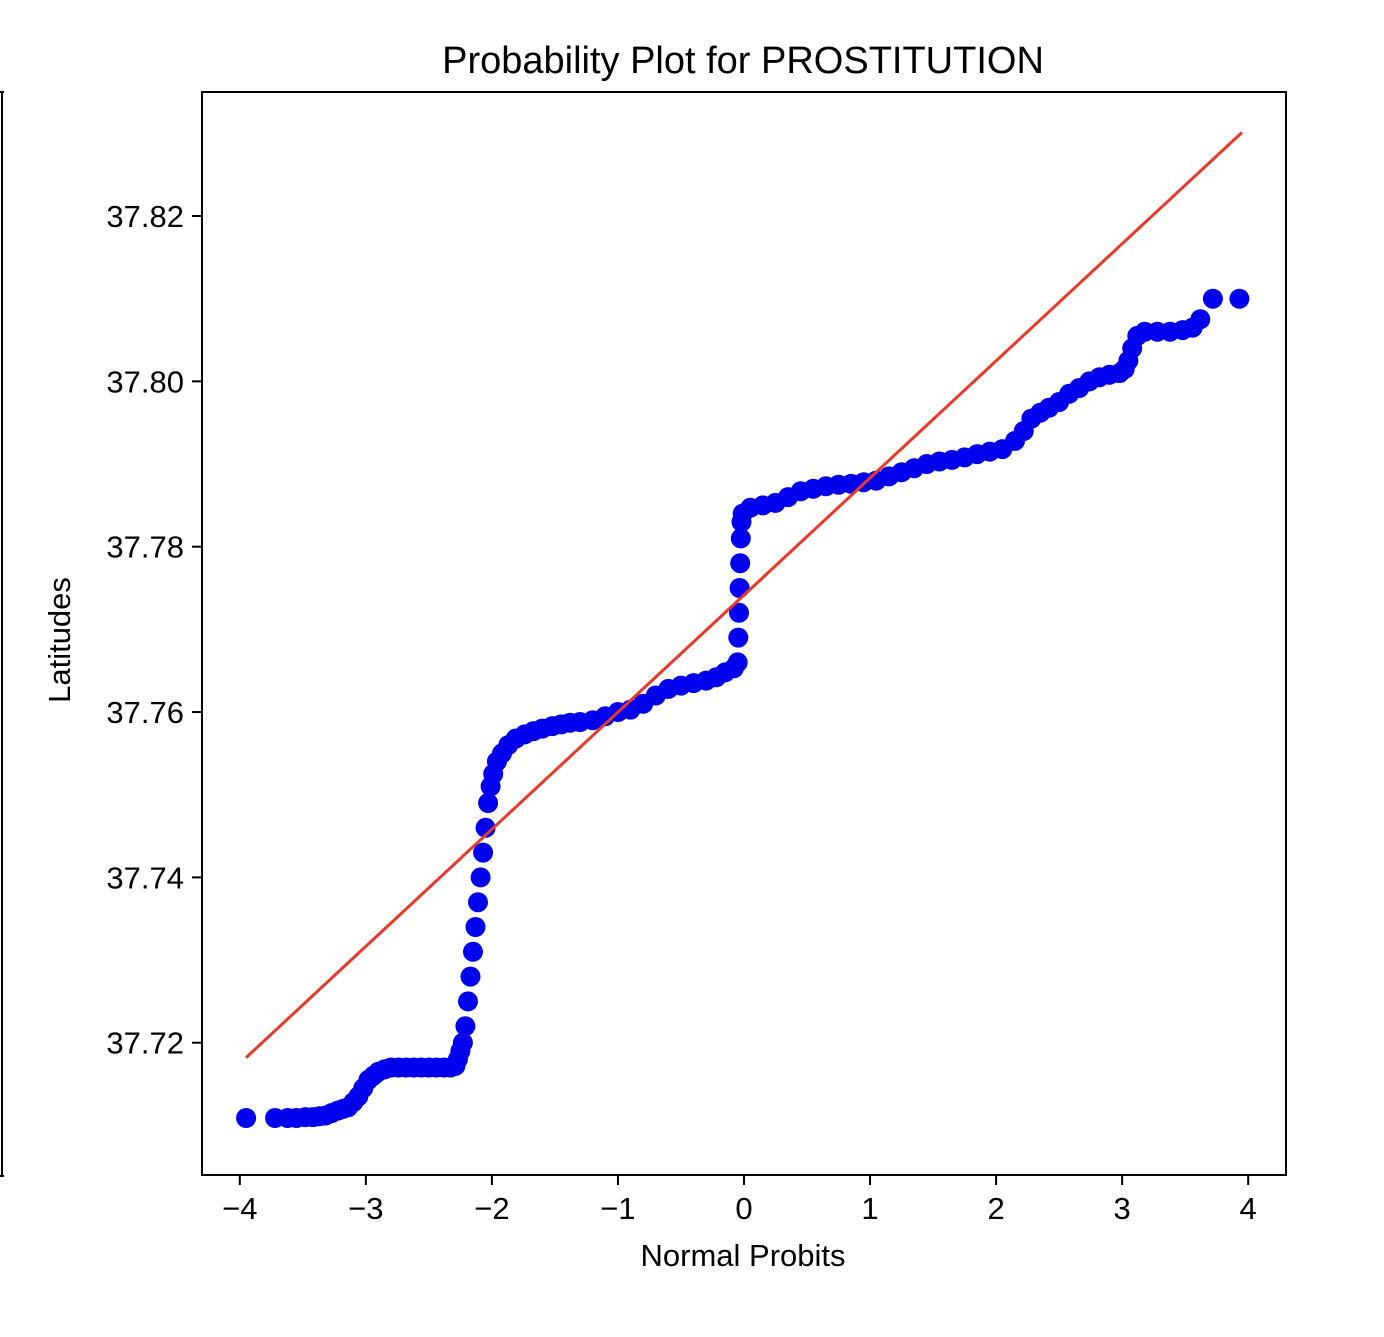 The image size is (1384, 1337). I want to click on x-tick-label: 1, so click(869, 1208).